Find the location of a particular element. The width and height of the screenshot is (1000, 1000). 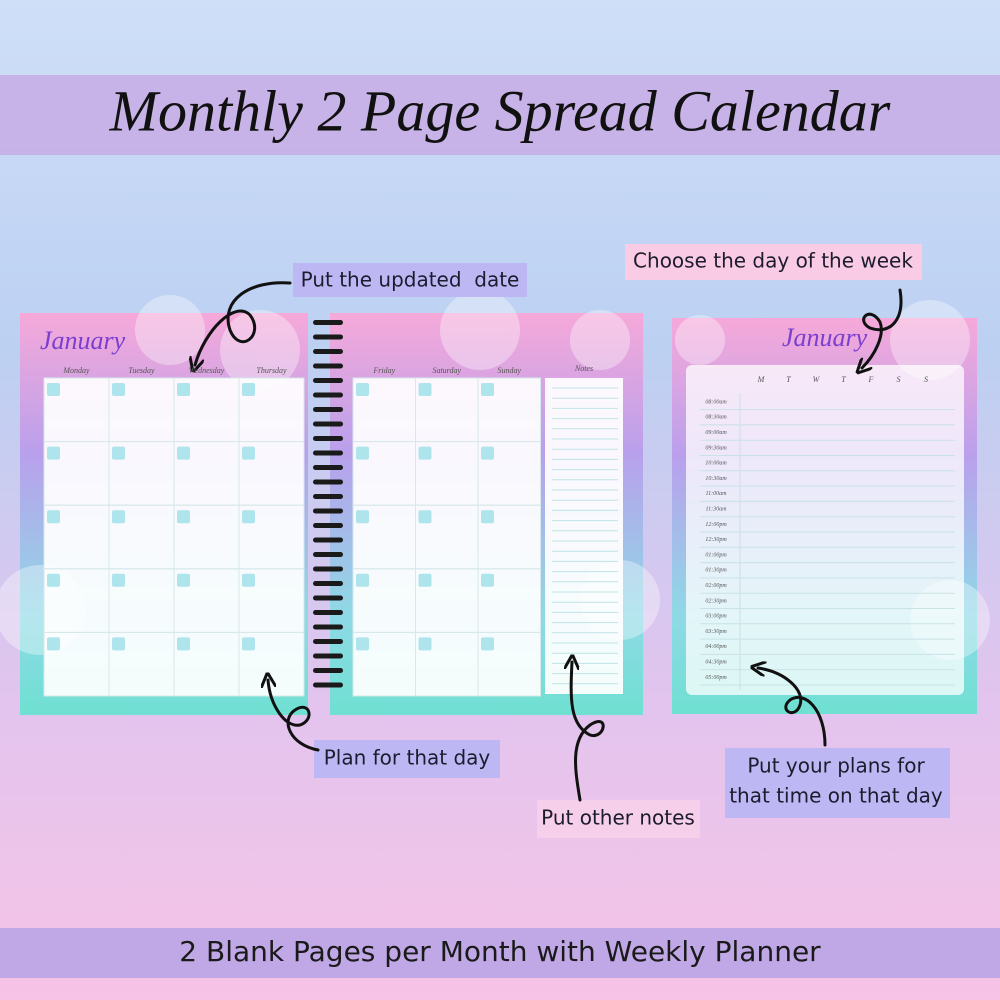

time-label: 02:30pm is located at coordinates (716, 601).